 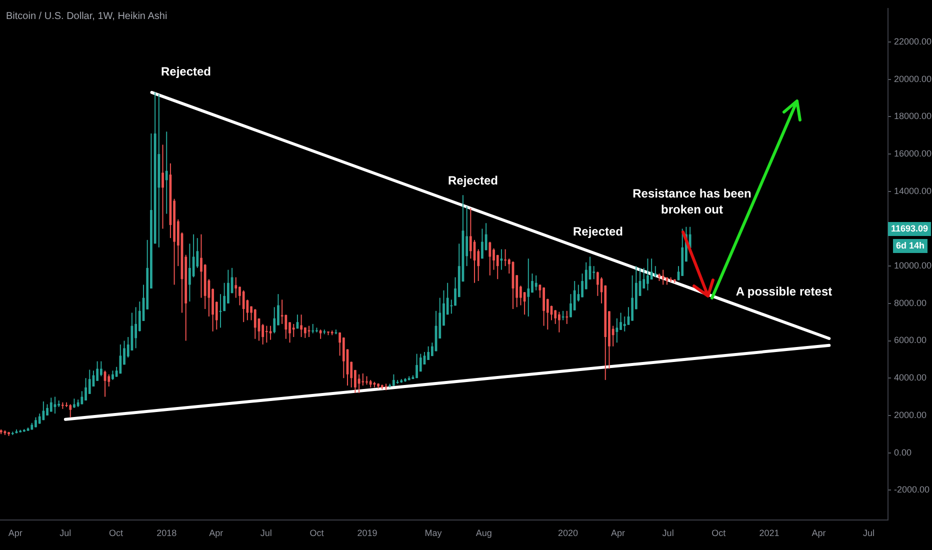 I want to click on y-tick-label: 22000.00, so click(x=913, y=41).